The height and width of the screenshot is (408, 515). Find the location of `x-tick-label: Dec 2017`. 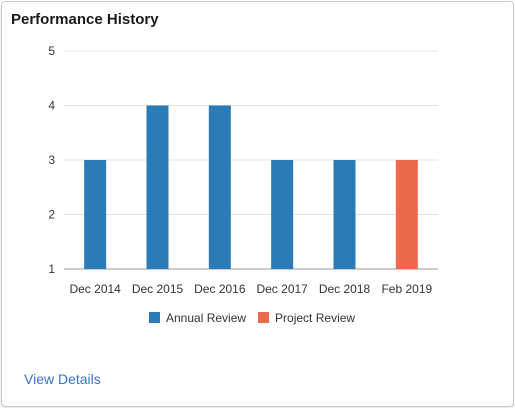

x-tick-label: Dec 2017 is located at coordinates (282, 289).